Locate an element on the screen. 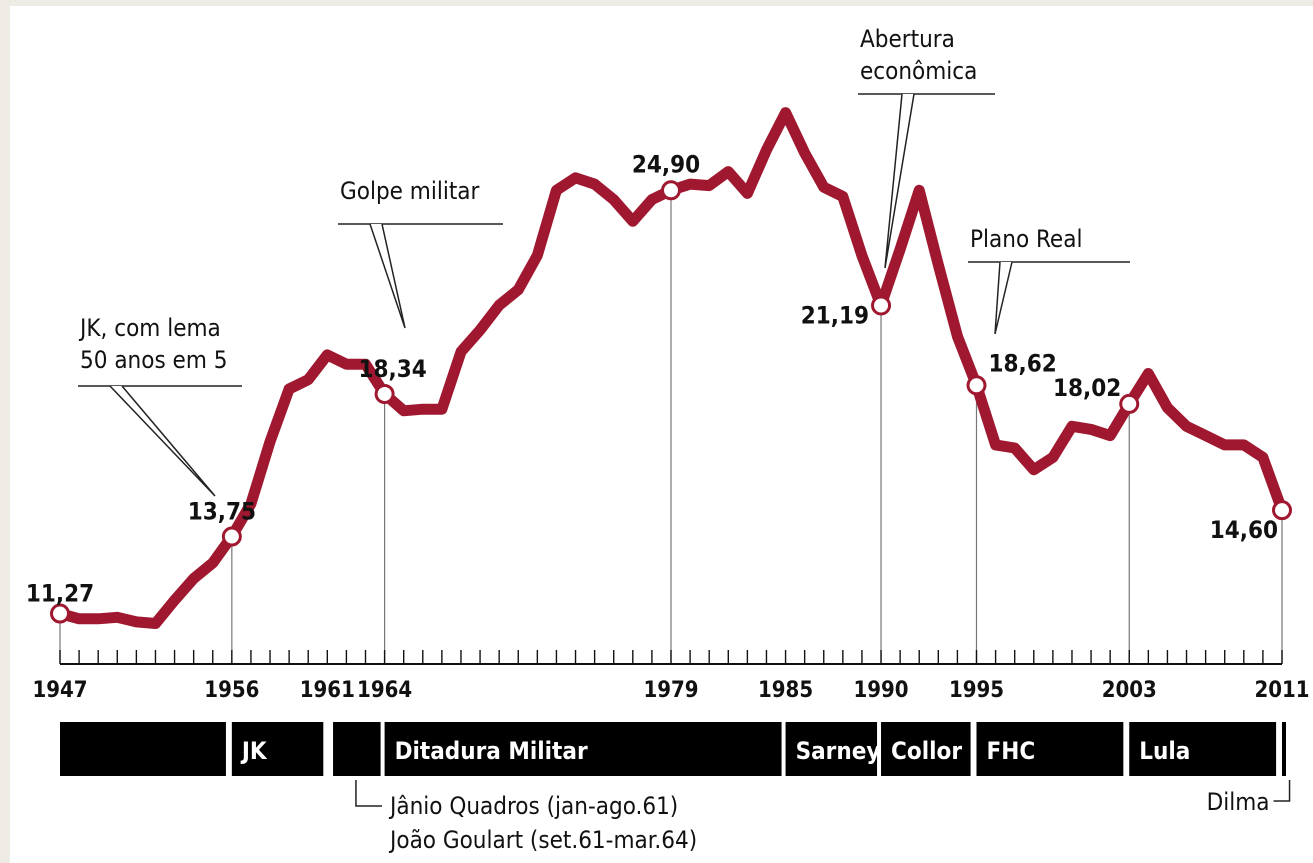  footnote-text: Dilma is located at coordinates (1238, 802).